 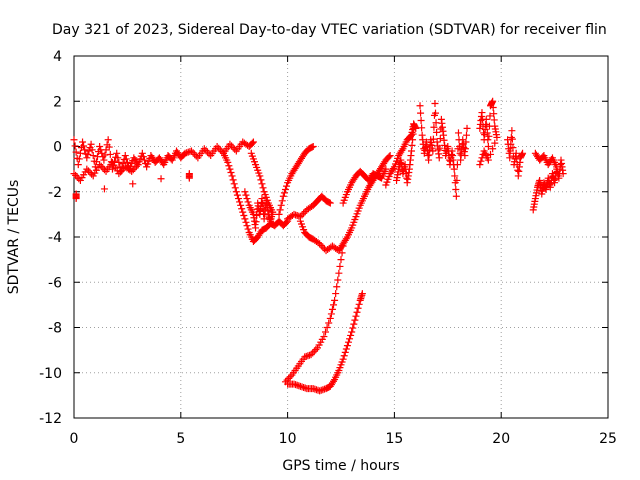 I want to click on x-tick-label: 10, so click(x=288, y=439).